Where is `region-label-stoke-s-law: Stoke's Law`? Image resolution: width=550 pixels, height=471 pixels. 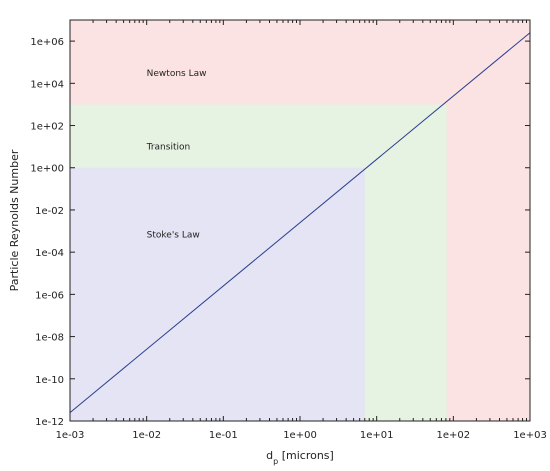 region-label-stoke-s-law: Stoke's Law is located at coordinates (173, 235).